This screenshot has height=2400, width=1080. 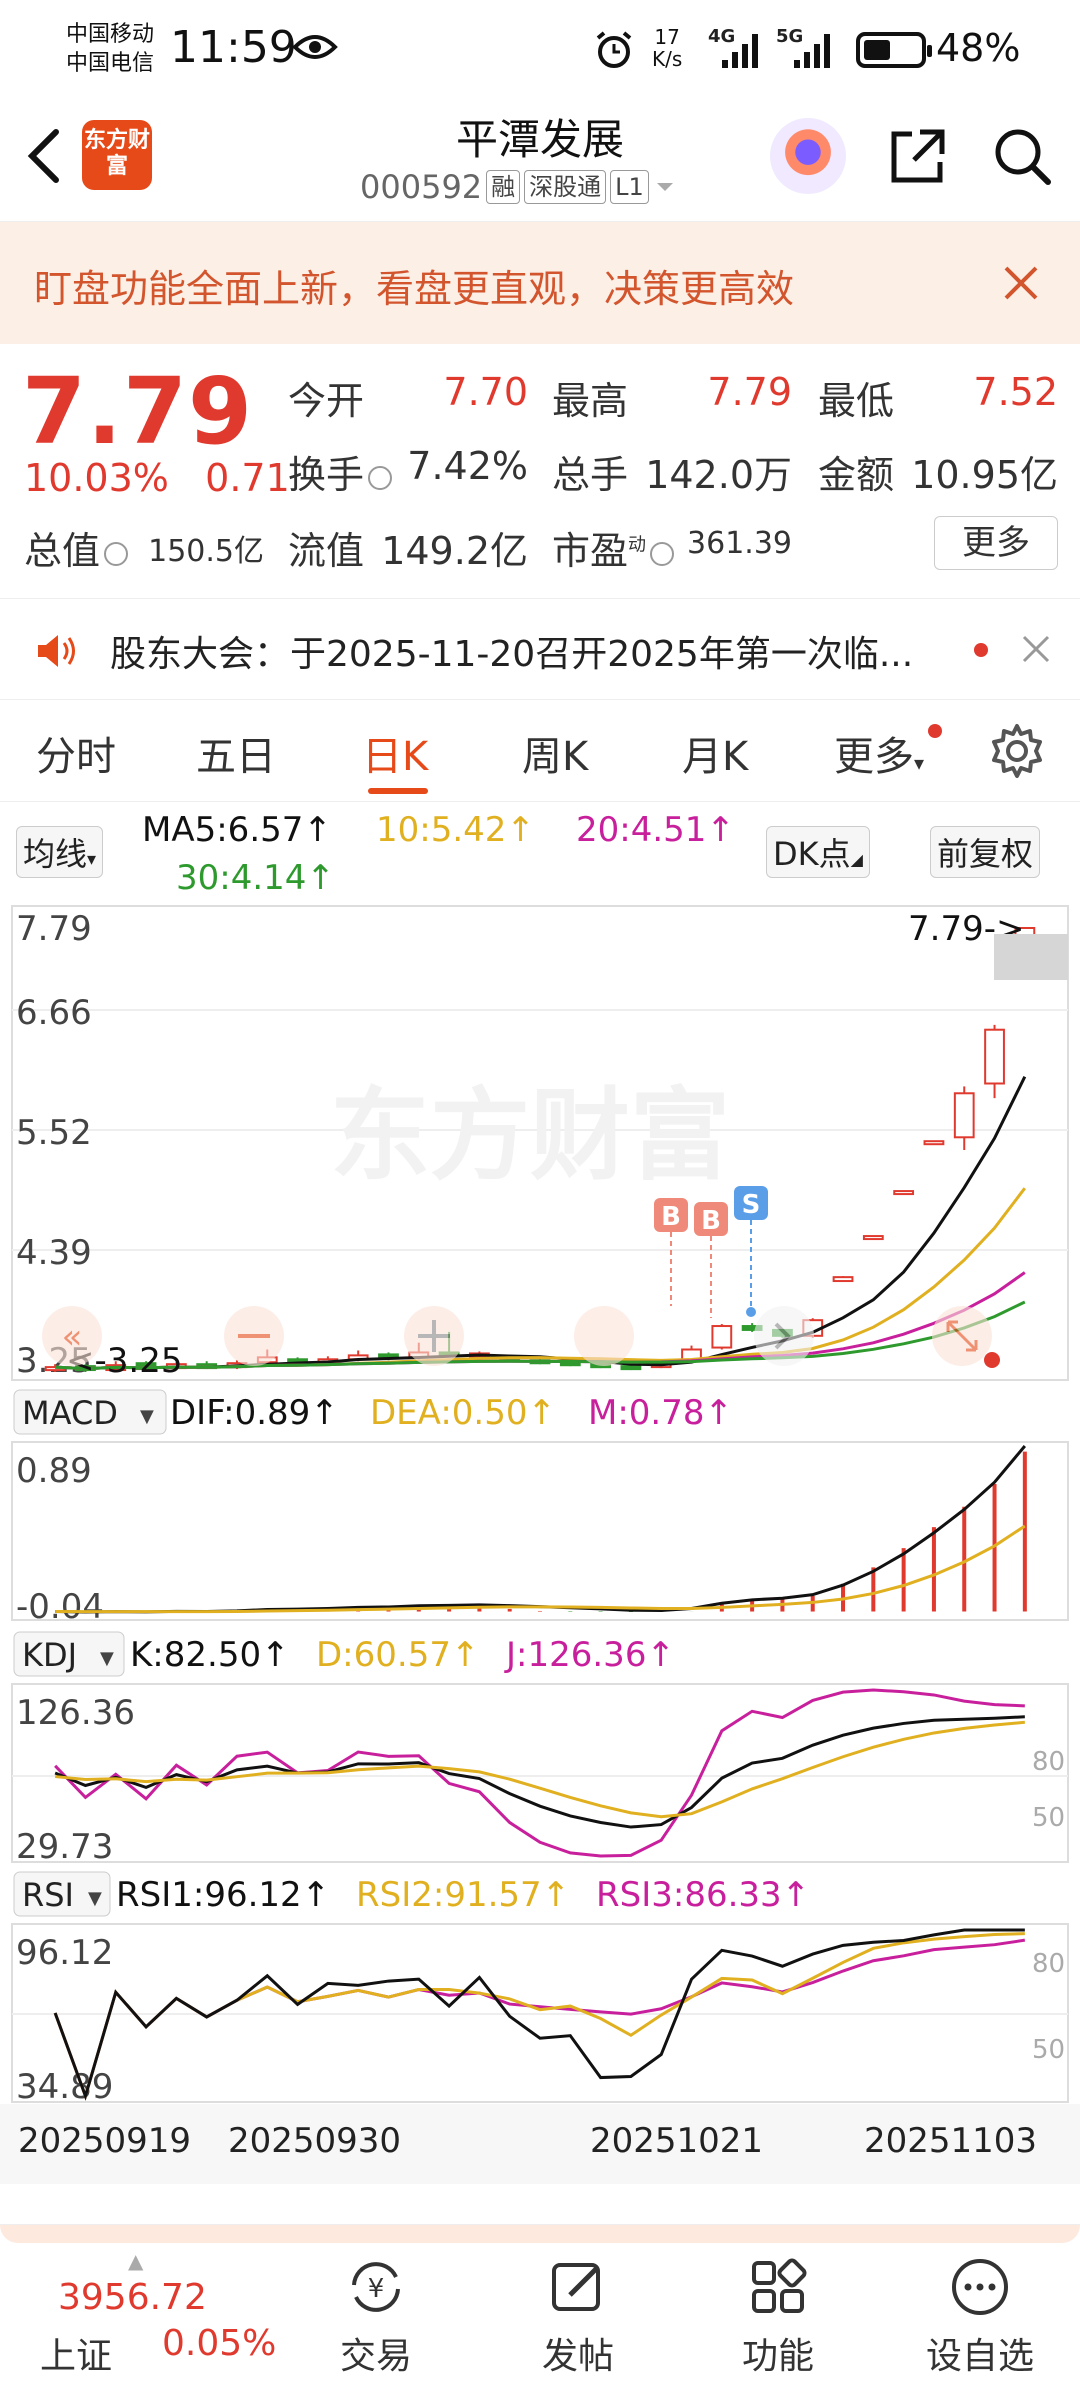 I want to click on alert-dot, so click(x=992, y=1360).